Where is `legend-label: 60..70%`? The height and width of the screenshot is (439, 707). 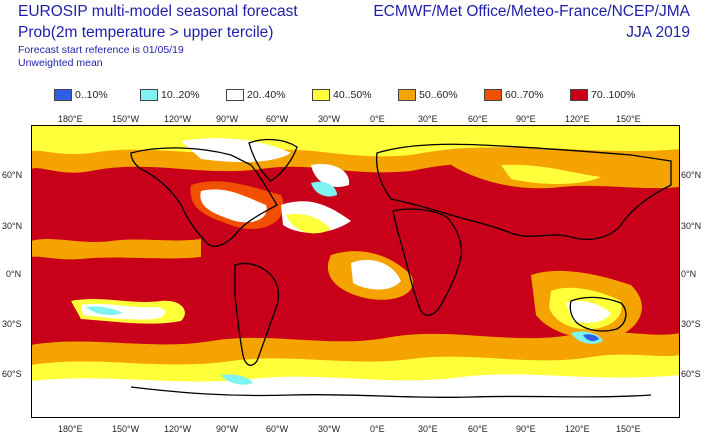 legend-label: 60..70% is located at coordinates (524, 95).